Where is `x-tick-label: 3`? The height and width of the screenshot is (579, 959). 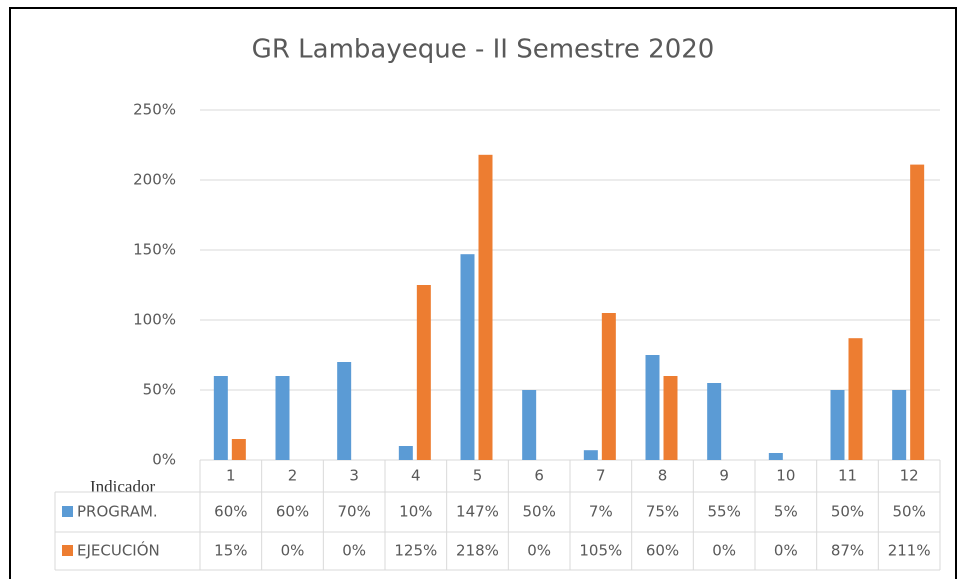 x-tick-label: 3 is located at coordinates (354, 476).